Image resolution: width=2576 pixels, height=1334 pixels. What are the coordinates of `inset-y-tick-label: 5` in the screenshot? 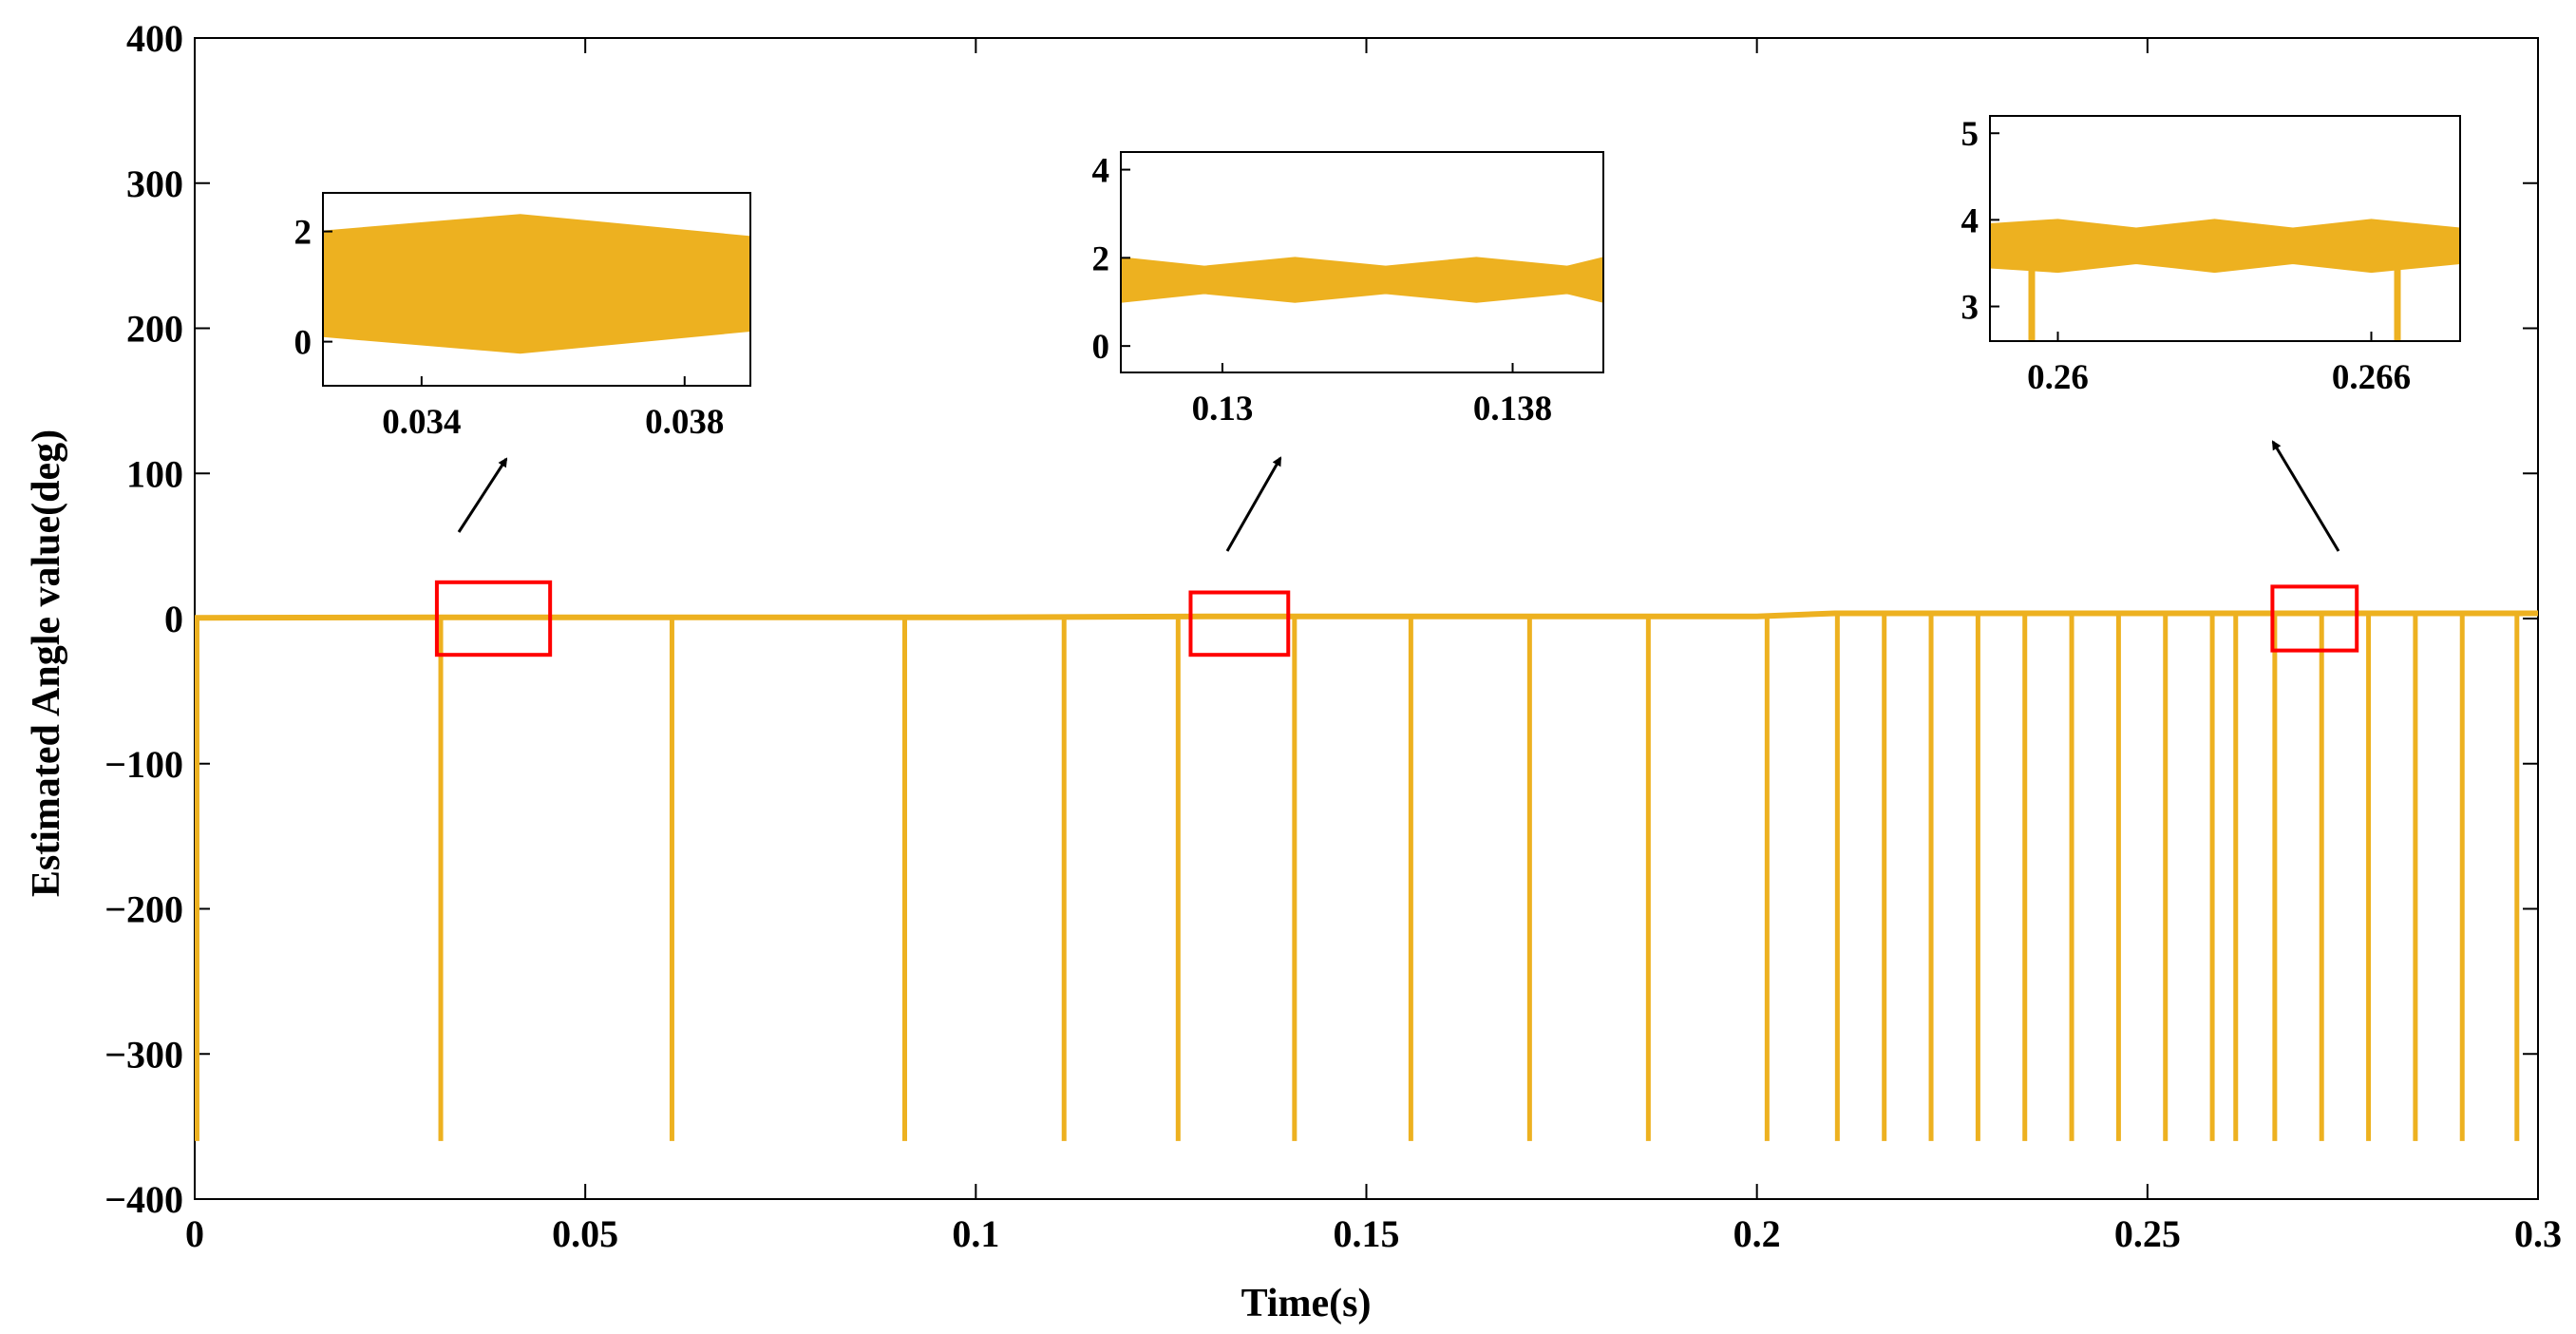 It's located at (1970, 134).